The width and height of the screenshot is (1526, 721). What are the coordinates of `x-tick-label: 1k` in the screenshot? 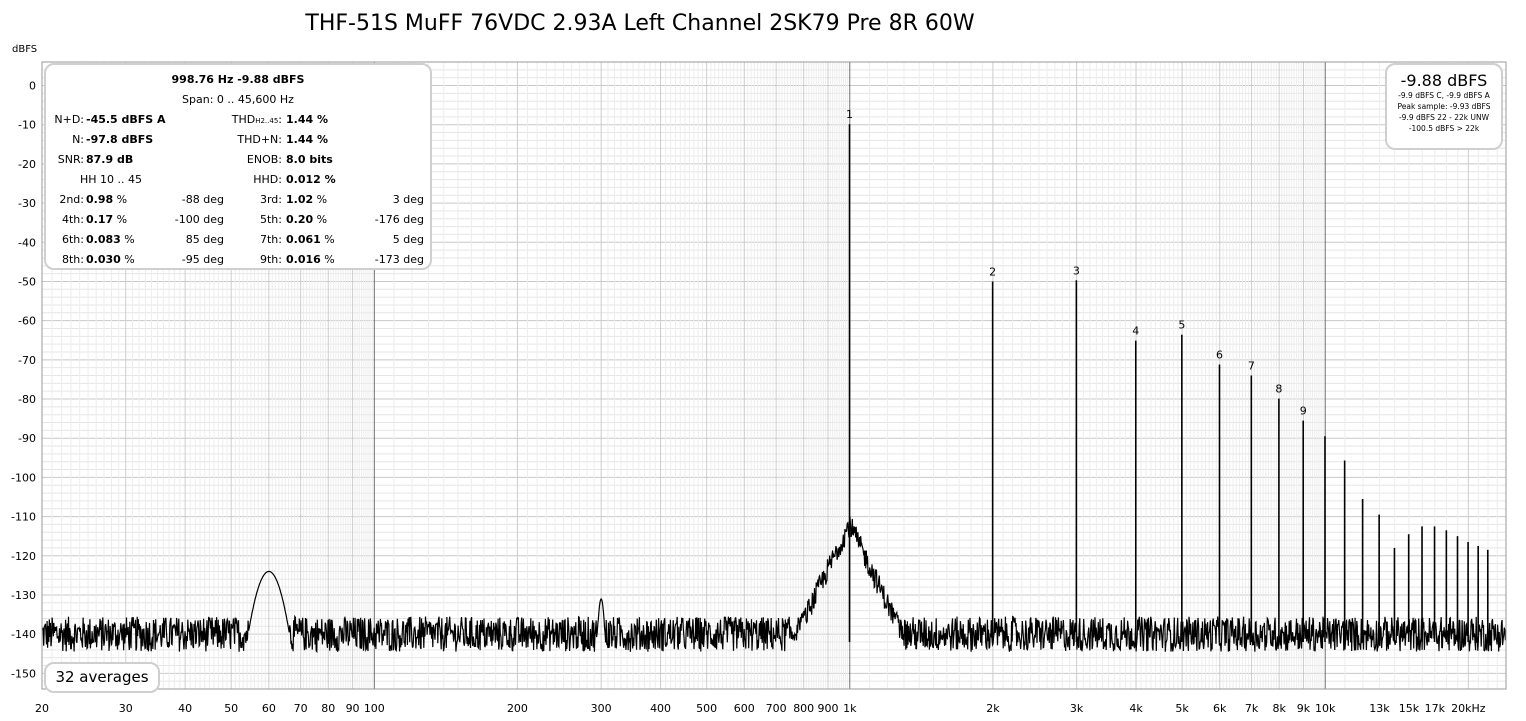 It's located at (850, 708).